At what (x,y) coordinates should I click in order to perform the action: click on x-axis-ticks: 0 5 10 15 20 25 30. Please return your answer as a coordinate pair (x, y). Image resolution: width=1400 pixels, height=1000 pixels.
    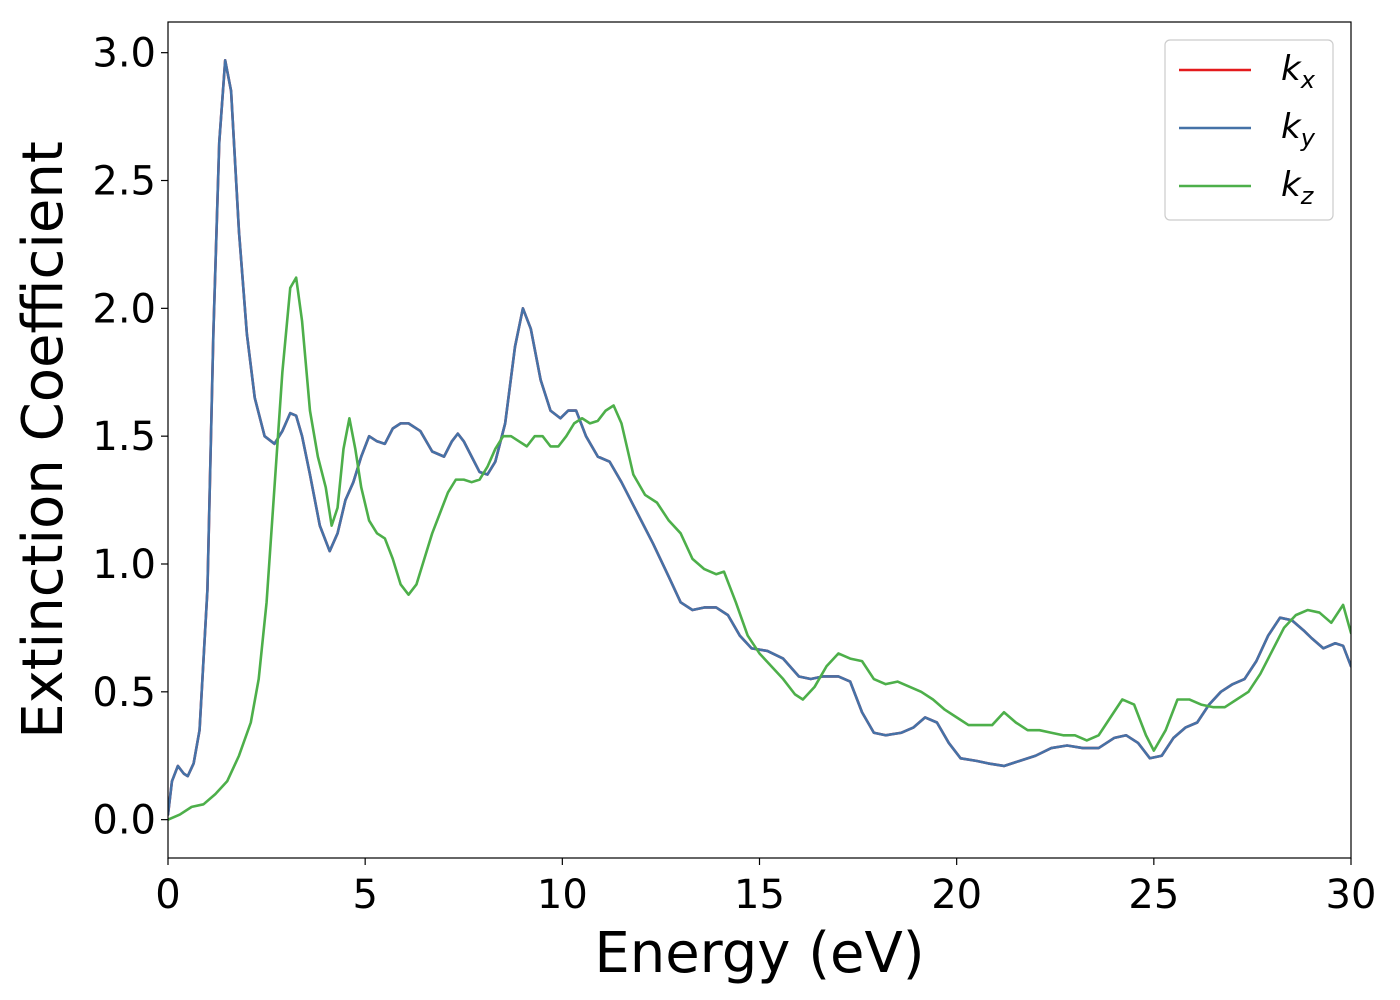
    Looking at the image, I should click on (765, 888).